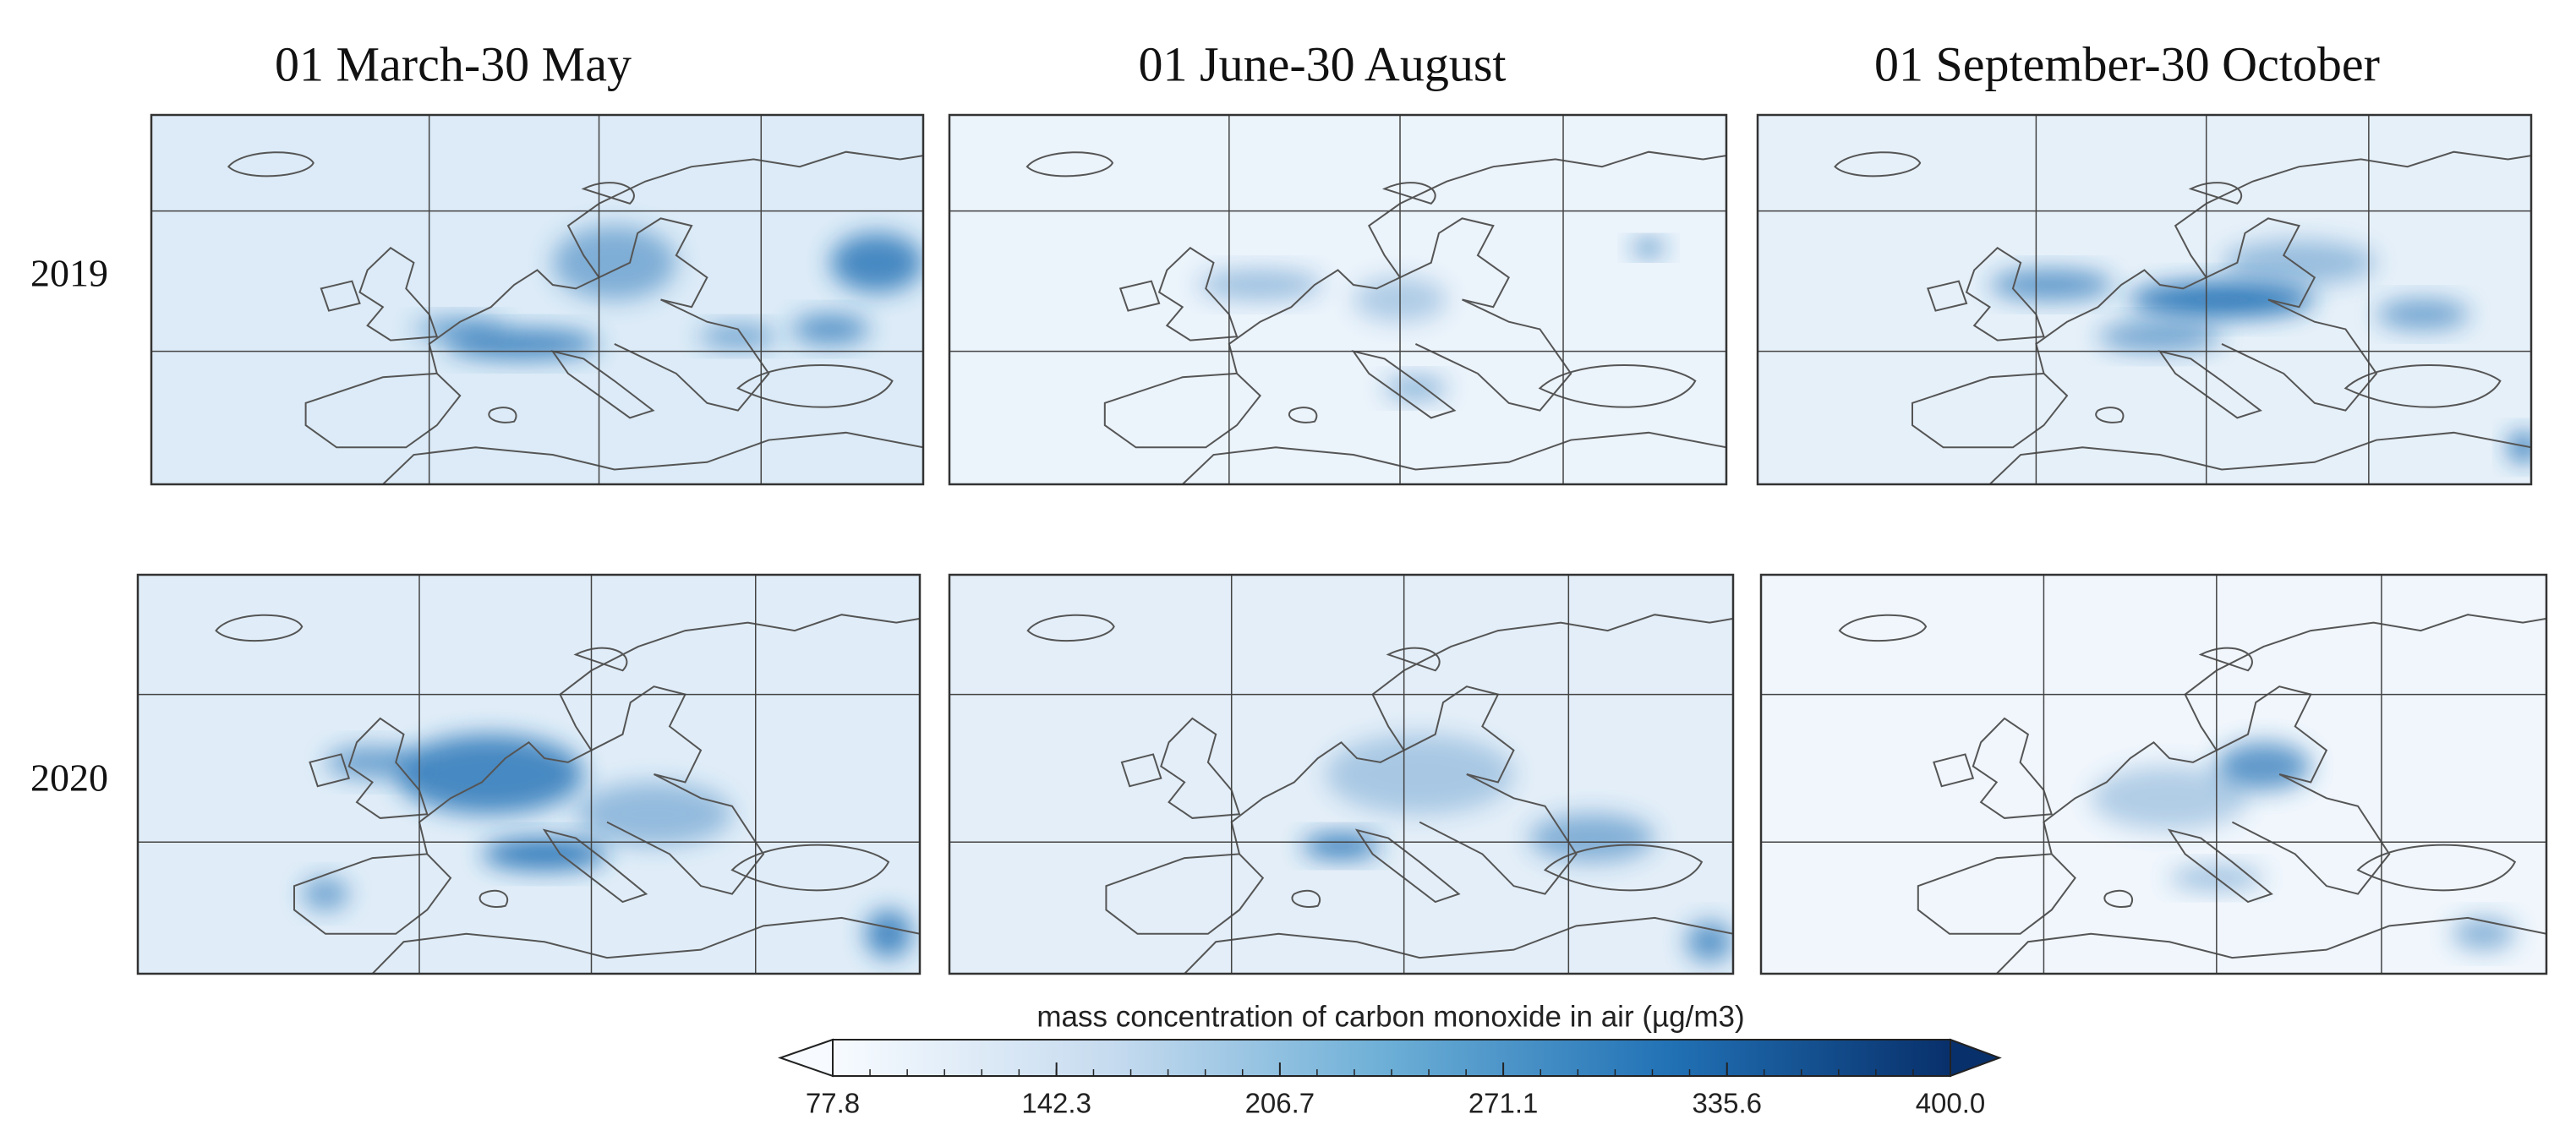 This screenshot has height=1147, width=2576. What do you see at coordinates (1280, 1103) in the screenshot?
I see `colorbar-tick-label: 206.7` at bounding box center [1280, 1103].